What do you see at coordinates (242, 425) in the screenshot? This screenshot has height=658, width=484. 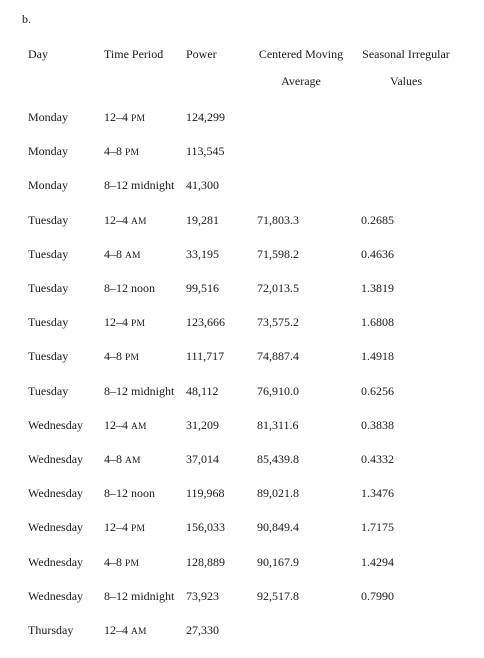 I see `table-row: Wednesday 12–4 AM 31,209 81,311.6 0.3838` at bounding box center [242, 425].